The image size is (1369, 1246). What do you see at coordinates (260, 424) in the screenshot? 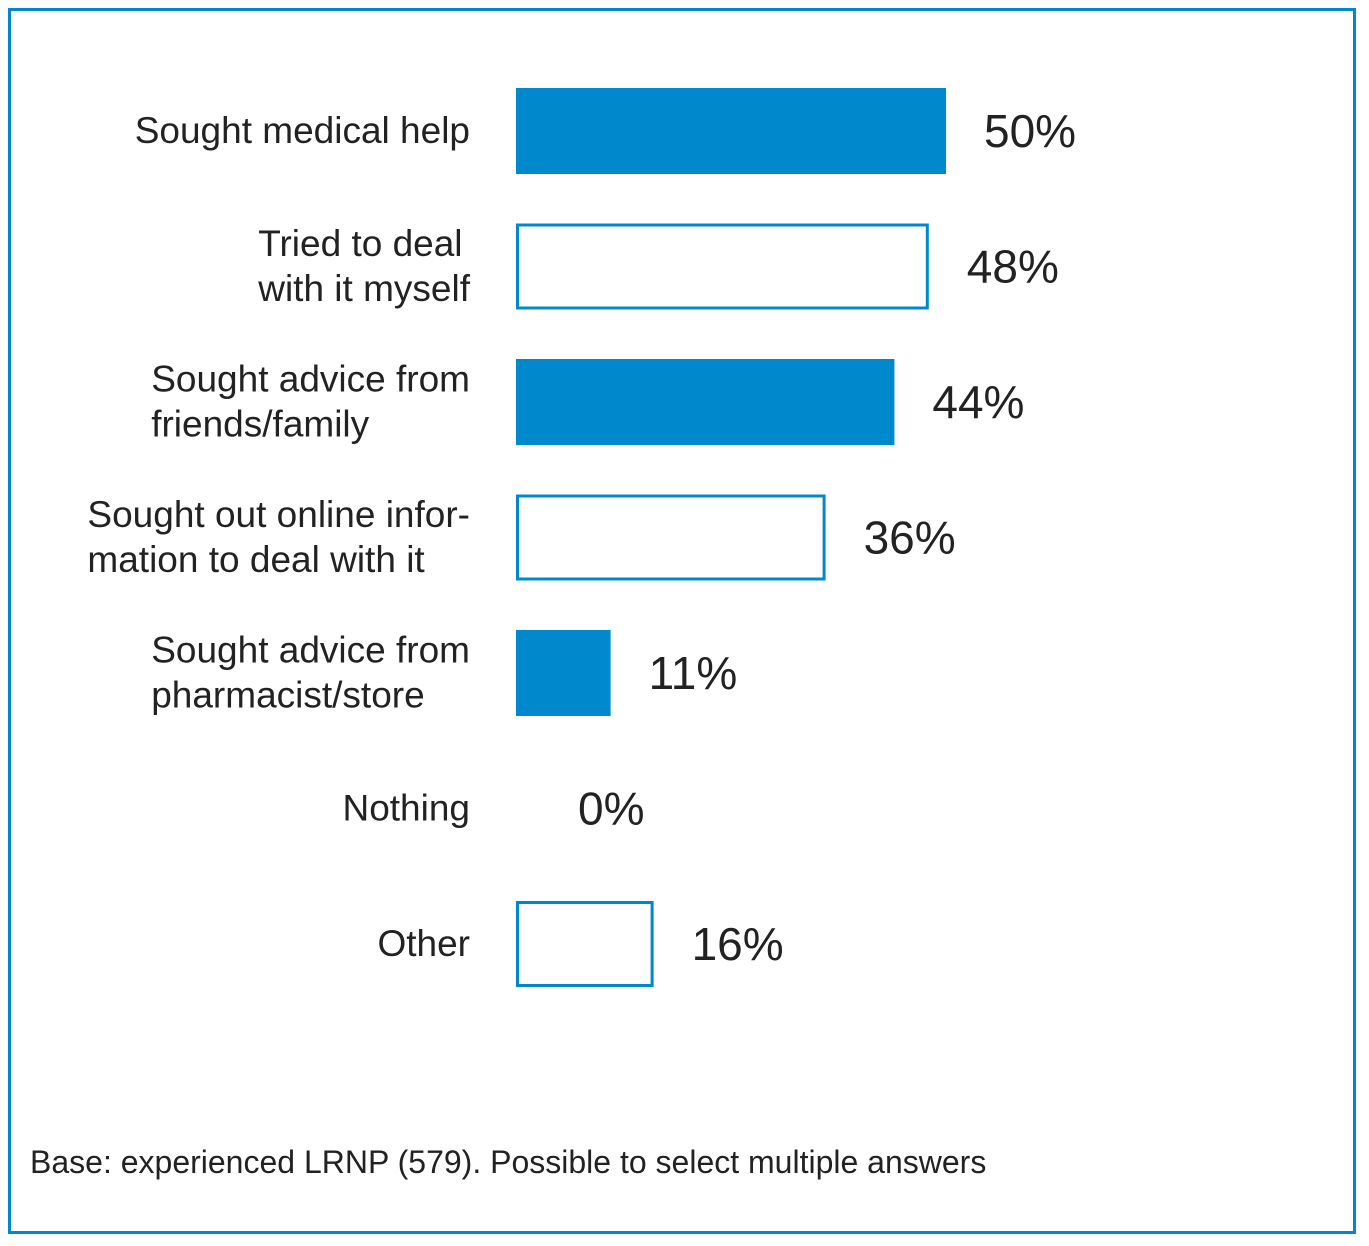
I see `category-label-line: friends/family` at bounding box center [260, 424].